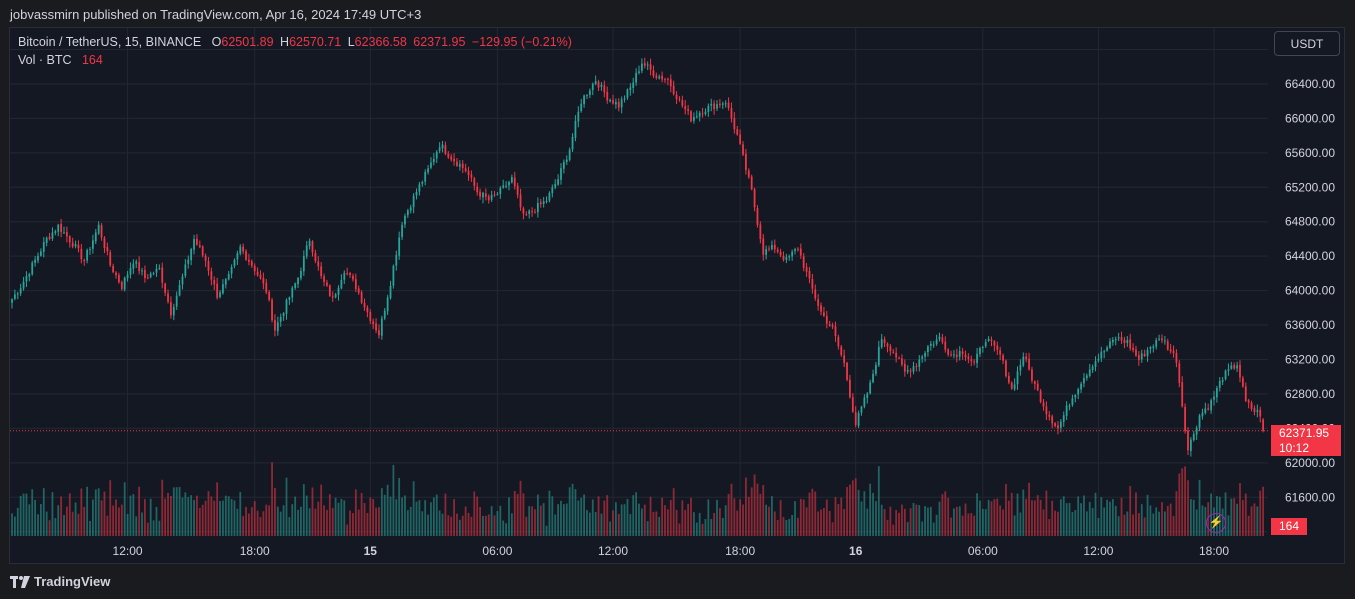  Describe the element at coordinates (856, 551) in the screenshot. I see `x-tick-label: 16` at that location.